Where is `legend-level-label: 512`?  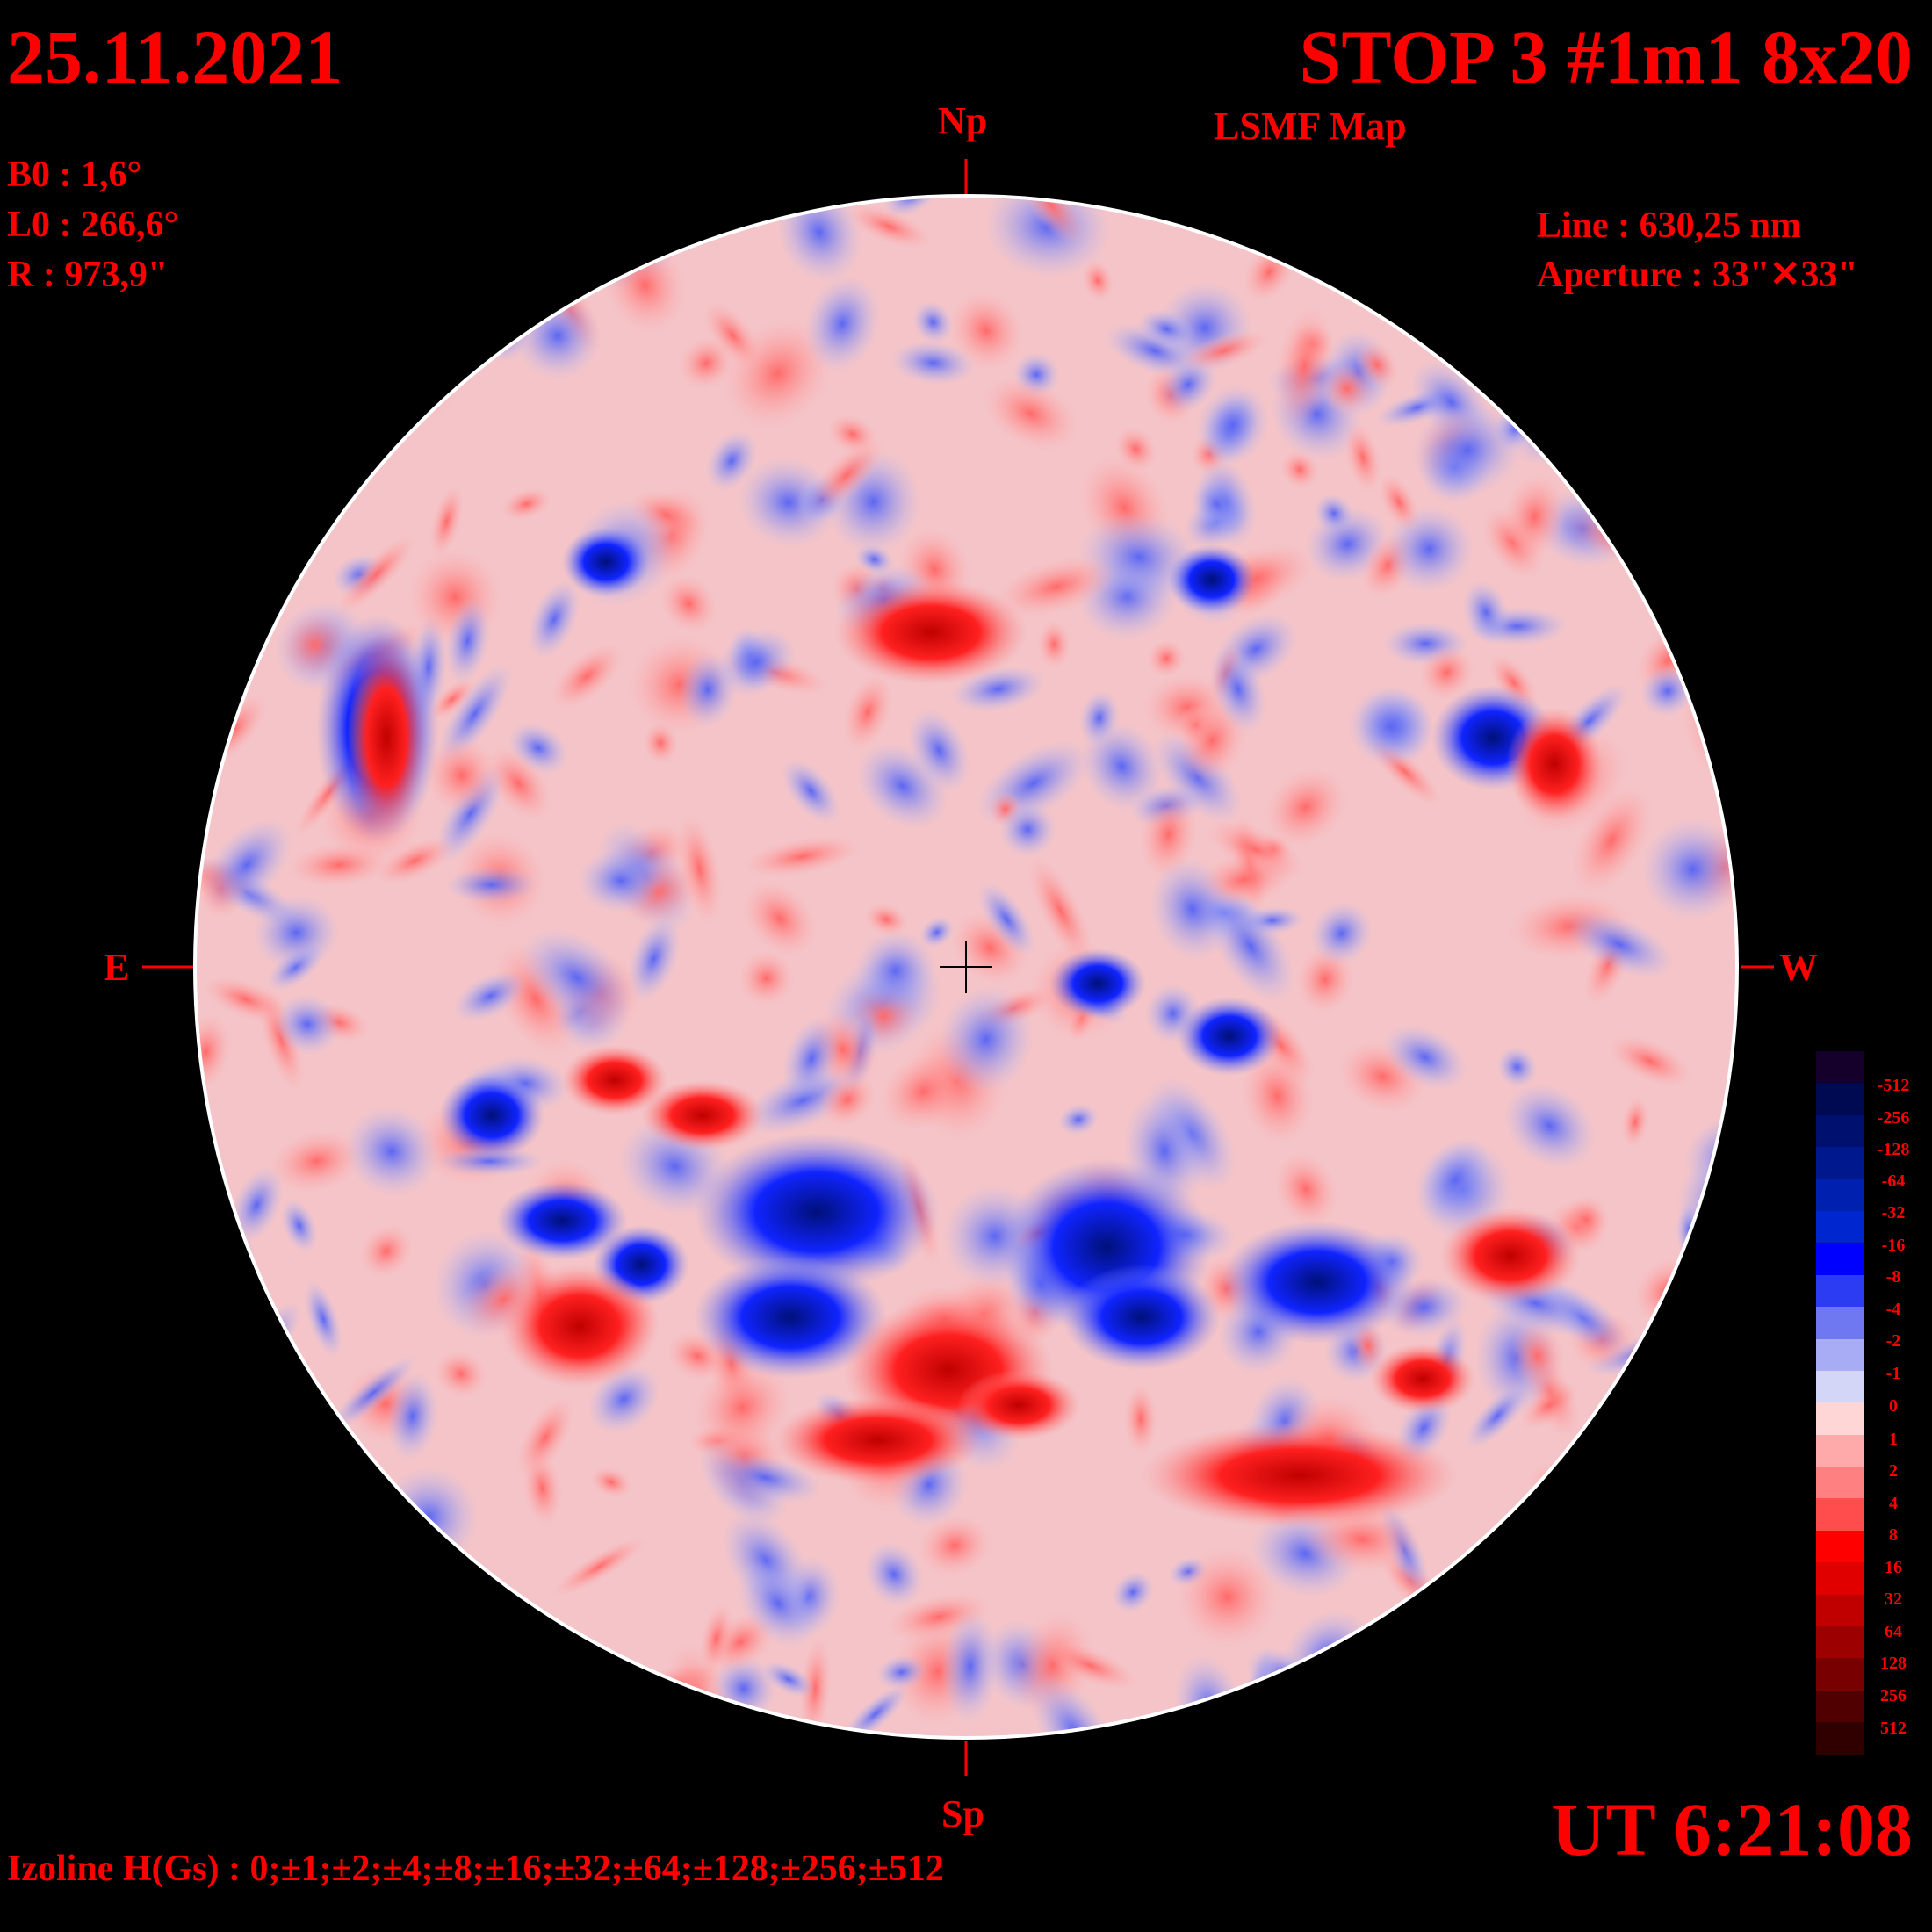
legend-level-label: 512 is located at coordinates (1893, 1728).